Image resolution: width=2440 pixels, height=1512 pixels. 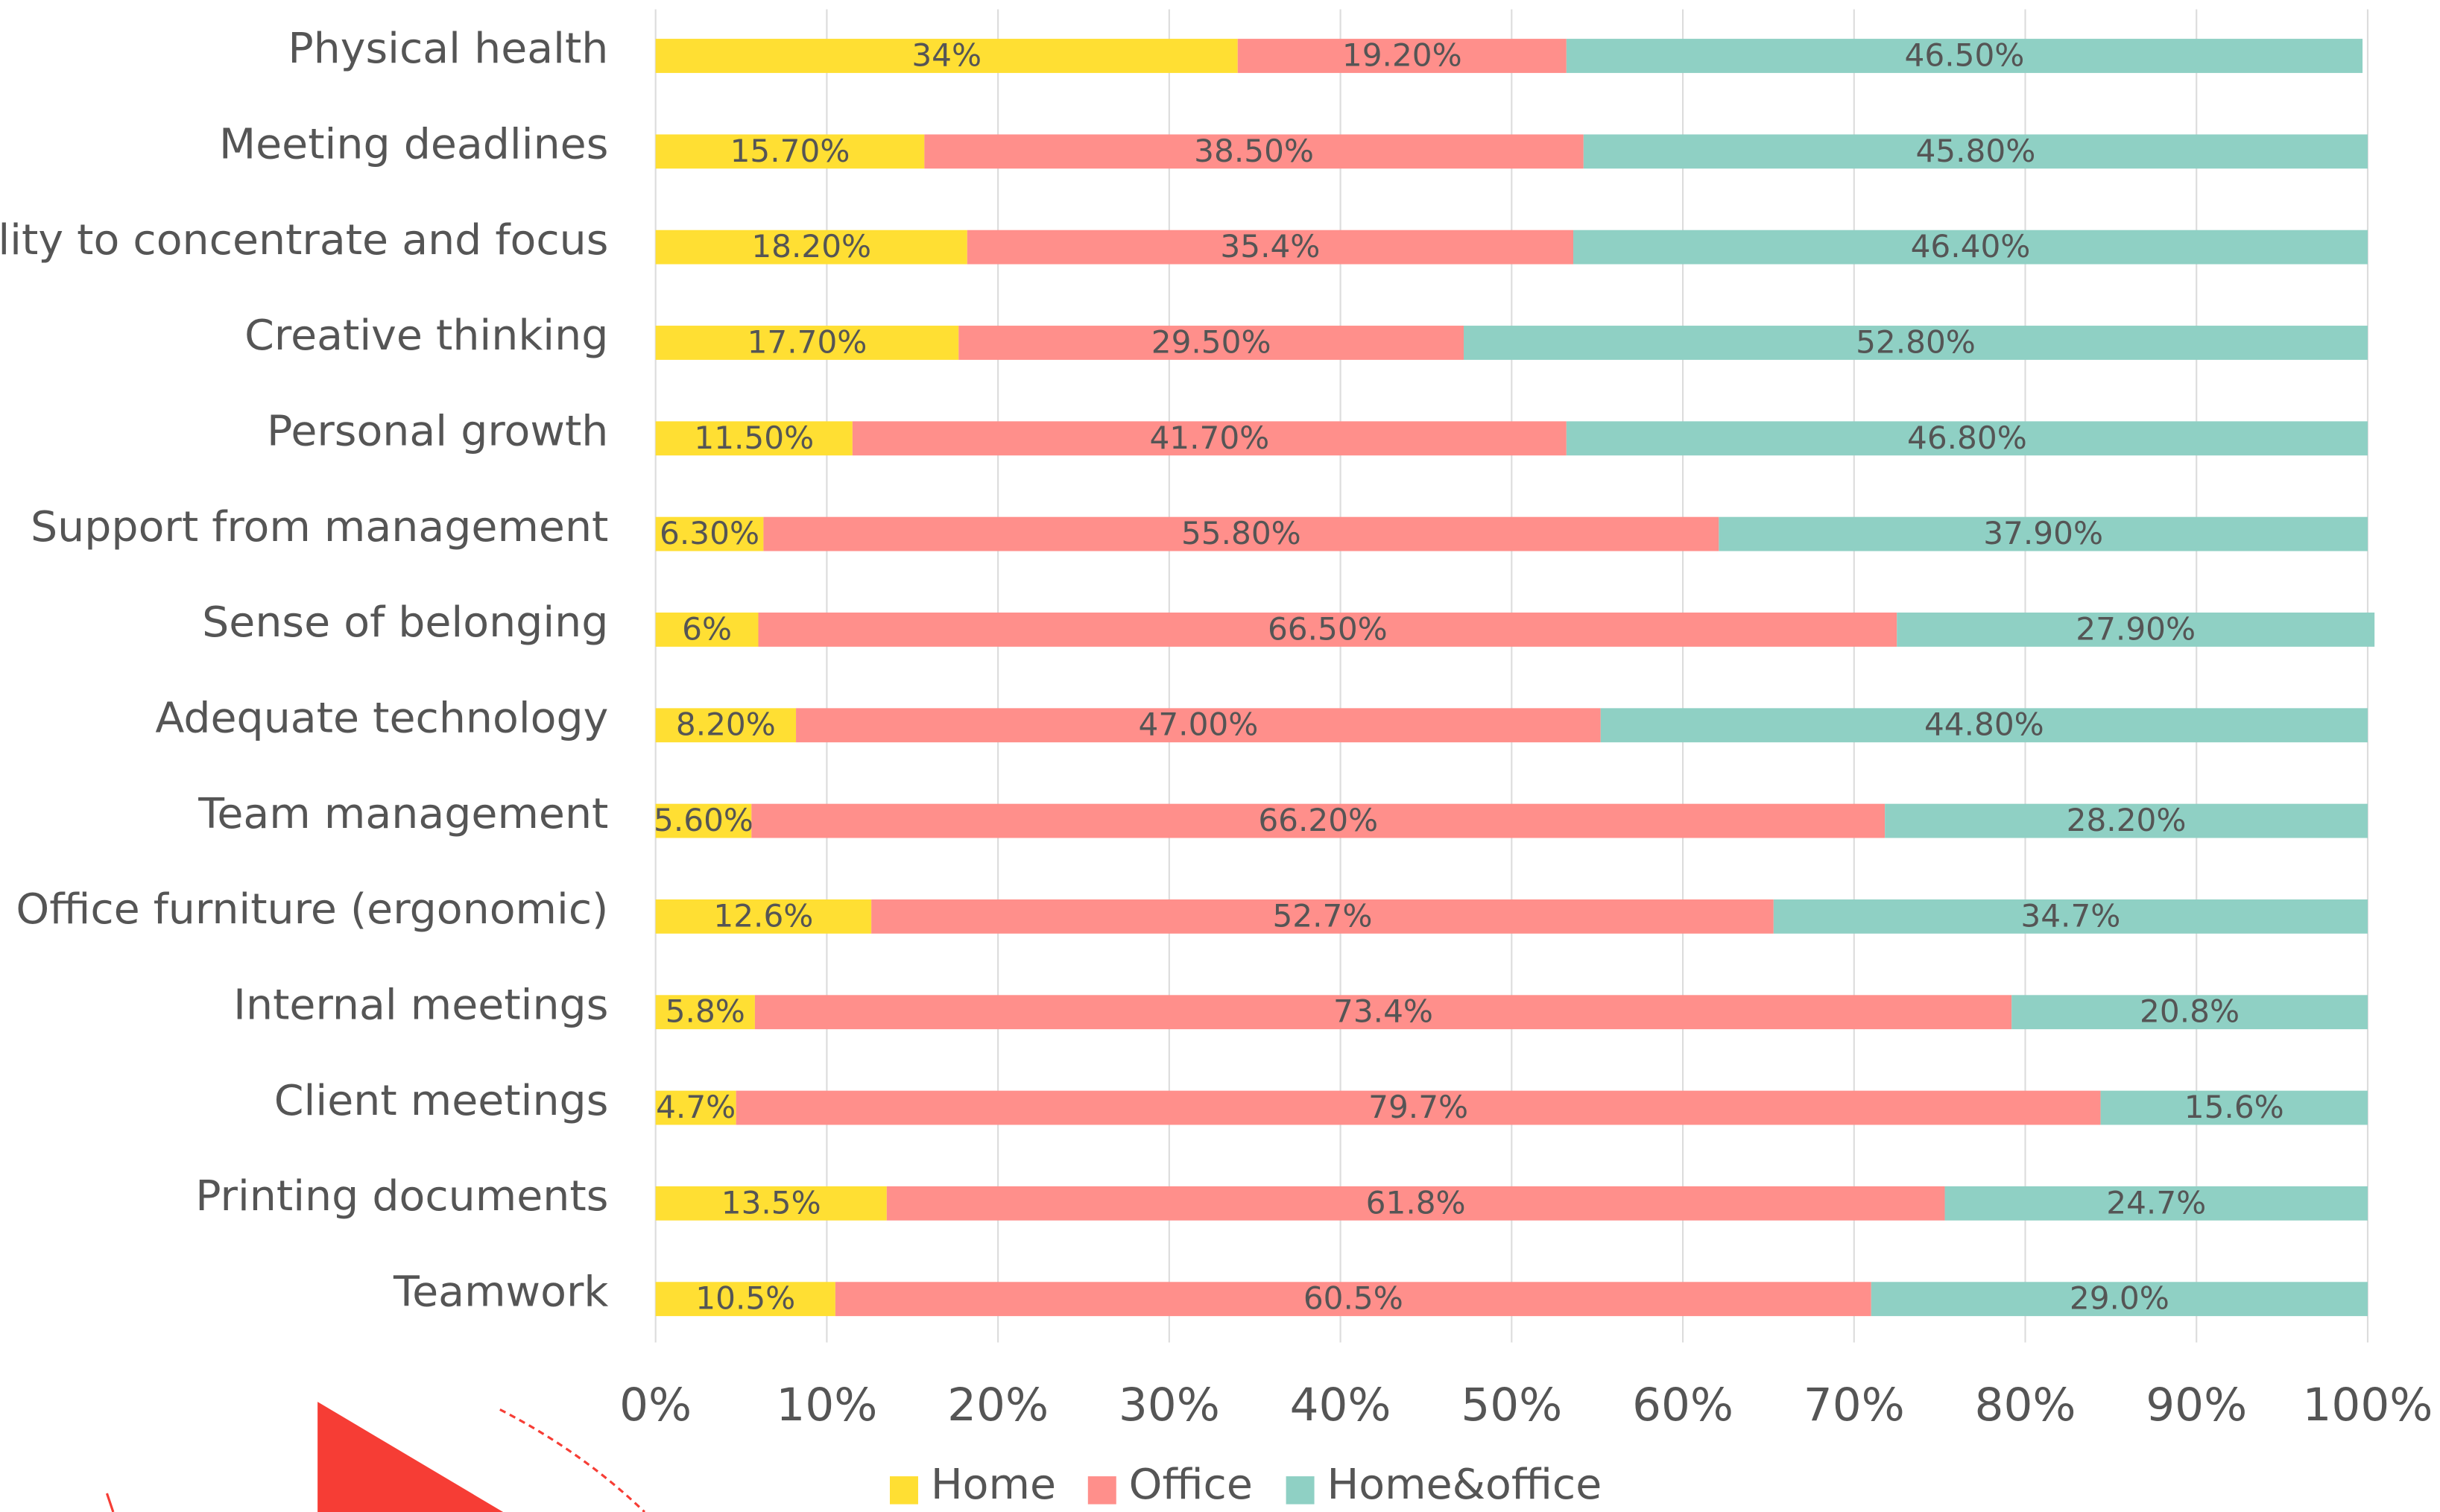 I want to click on y-tick-label: Personal growth, so click(x=437, y=432).